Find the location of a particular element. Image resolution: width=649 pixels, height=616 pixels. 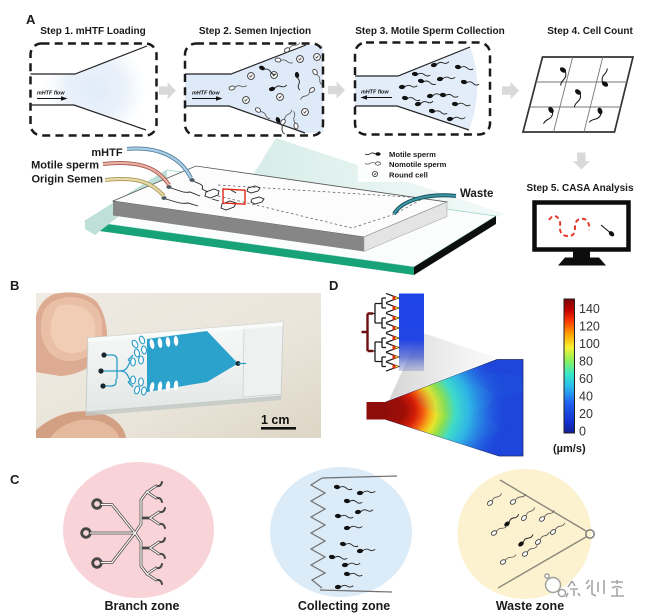

svg-text: A is located at coordinates (31, 19).